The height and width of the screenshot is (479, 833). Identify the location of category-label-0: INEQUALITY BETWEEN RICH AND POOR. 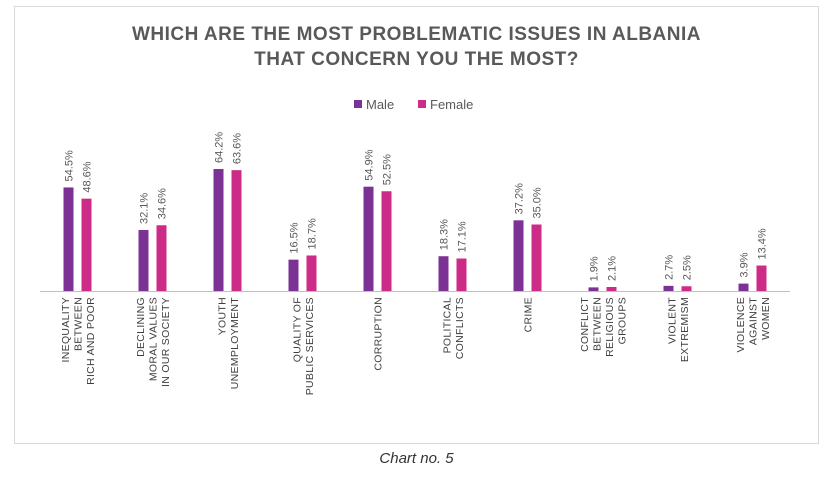
(78, 341).